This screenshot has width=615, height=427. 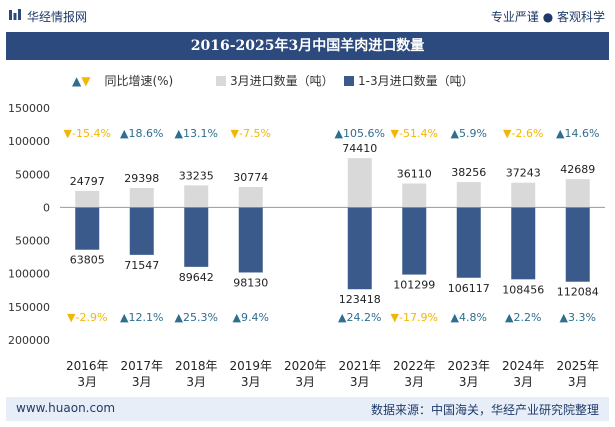 What do you see at coordinates (87, 133) in the screenshot?
I see `growth-label: ▼-15.4%` at bounding box center [87, 133].